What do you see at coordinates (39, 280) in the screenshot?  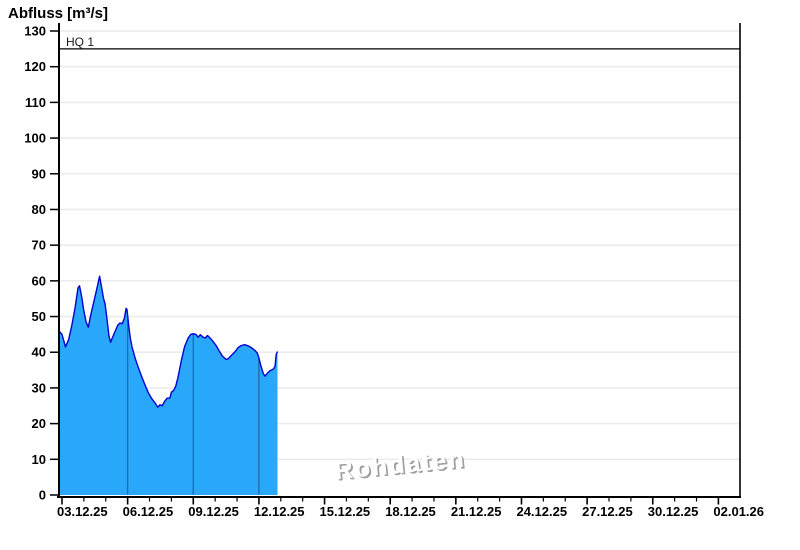 I see `y-tick-label: 60` at bounding box center [39, 280].